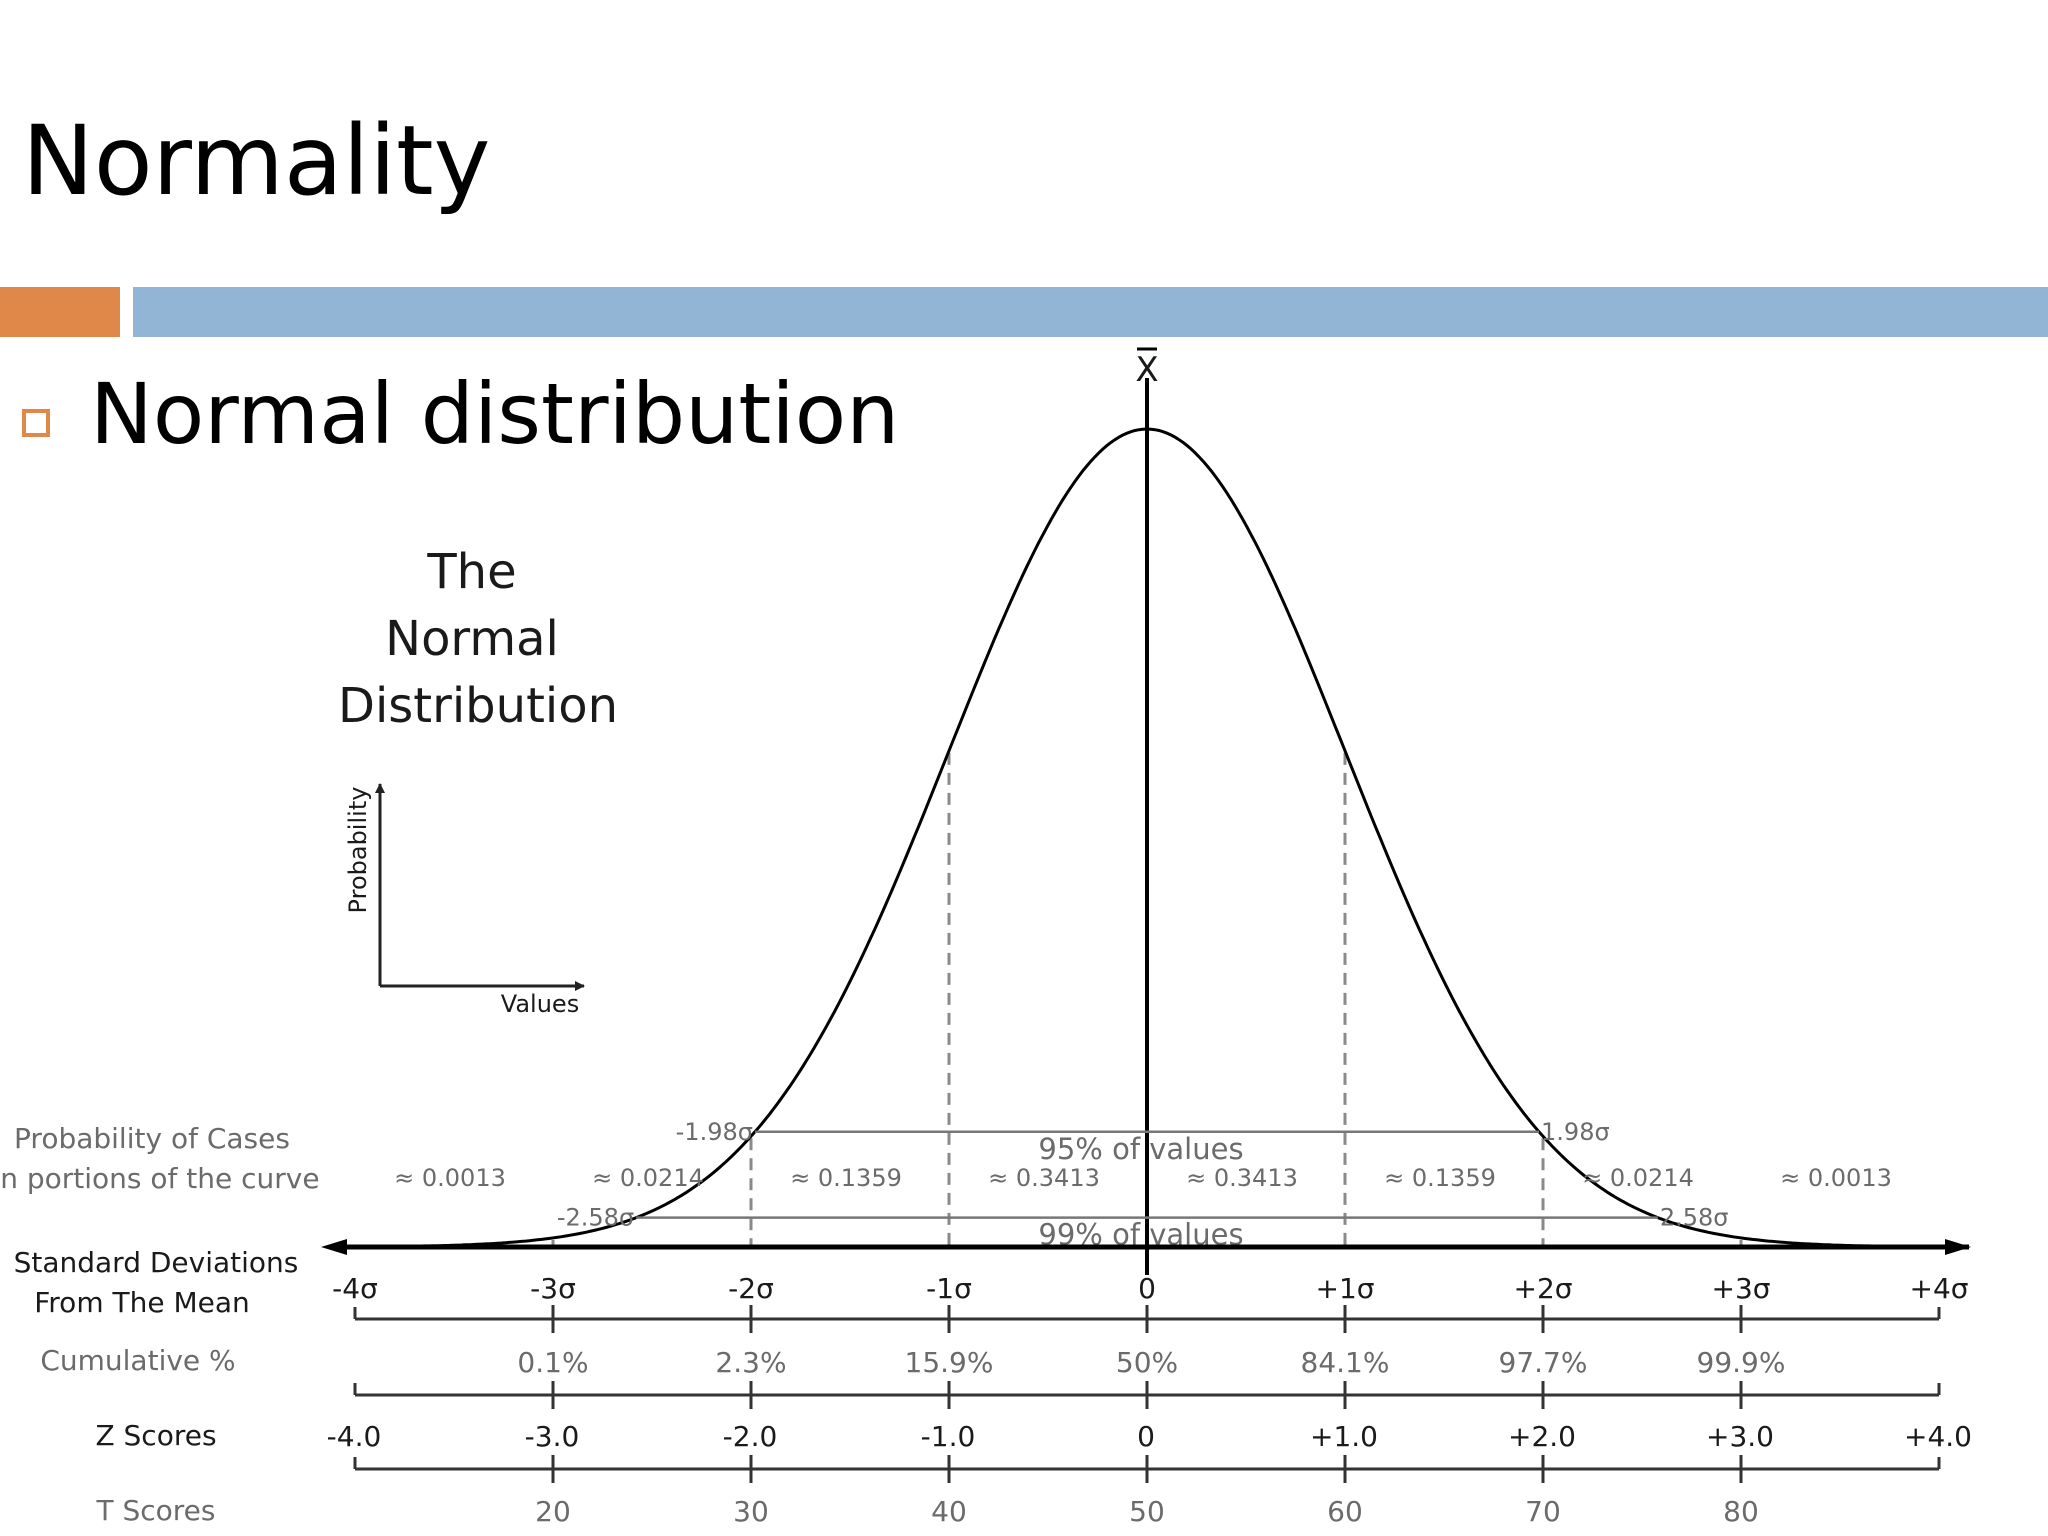 Image resolution: width=2048 pixels, height=1536 pixels. What do you see at coordinates (1147, 1288) in the screenshot?
I see `sd-label: 0` at bounding box center [1147, 1288].